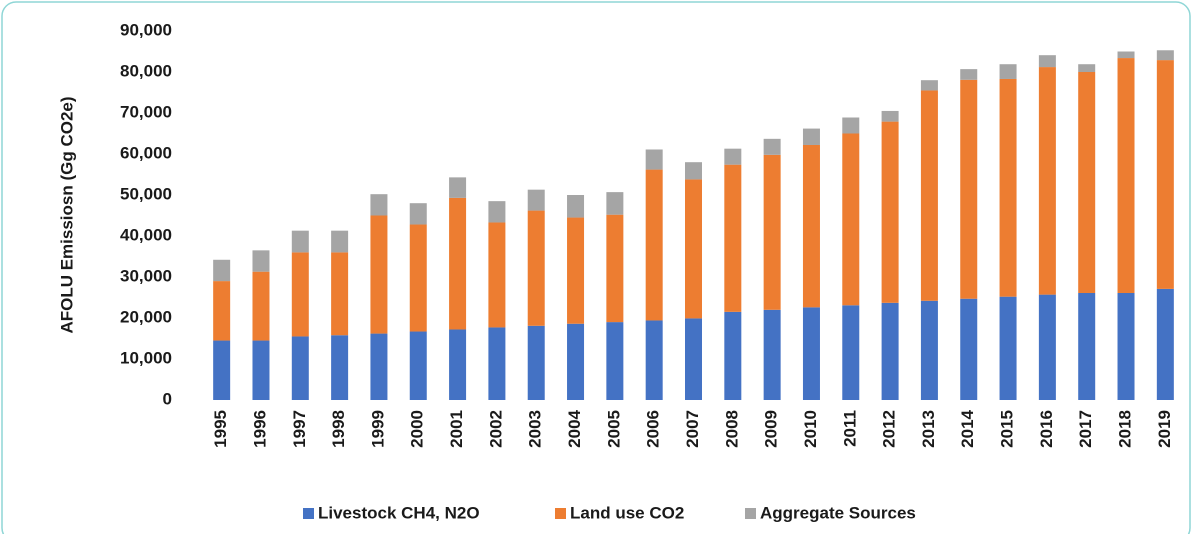  I want to click on y-tick-label: 70,000, so click(146, 111).